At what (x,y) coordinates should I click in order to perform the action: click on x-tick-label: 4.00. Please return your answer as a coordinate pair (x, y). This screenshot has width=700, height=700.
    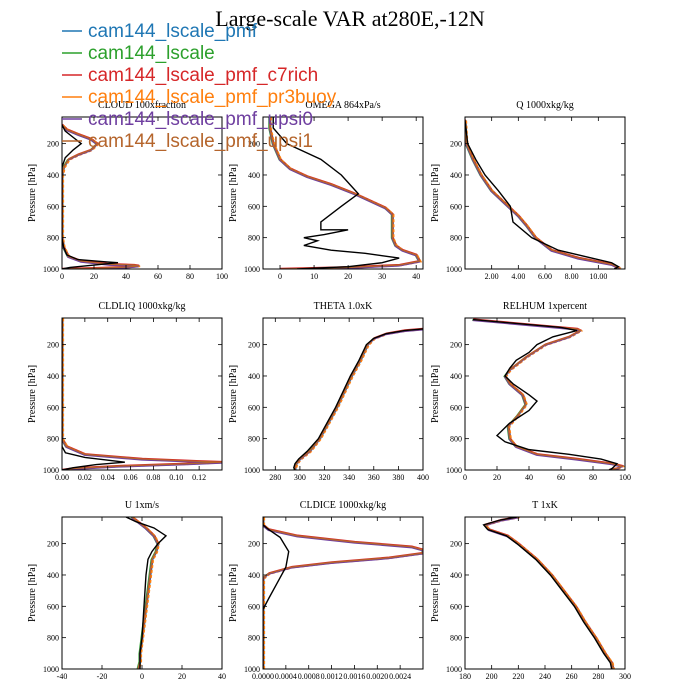
    Looking at the image, I should click on (518, 276).